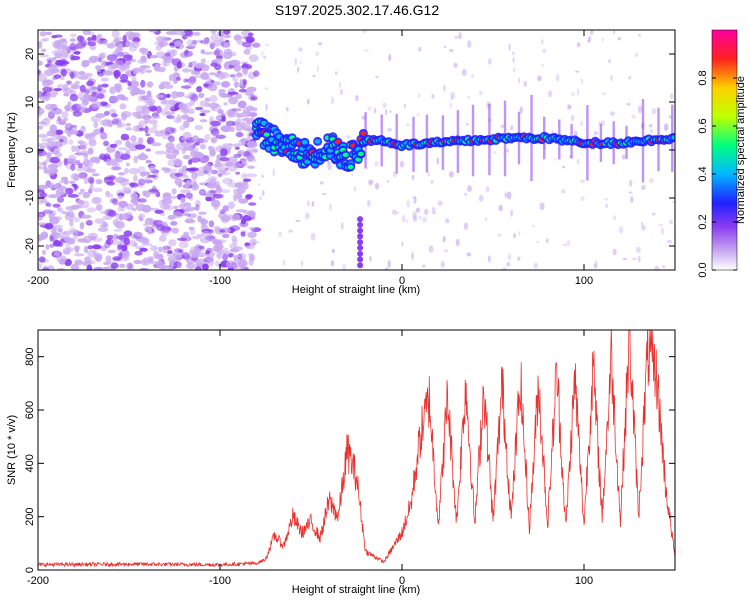  Describe the element at coordinates (30, 54) in the screenshot. I see `y-tick-label: 20` at that location.